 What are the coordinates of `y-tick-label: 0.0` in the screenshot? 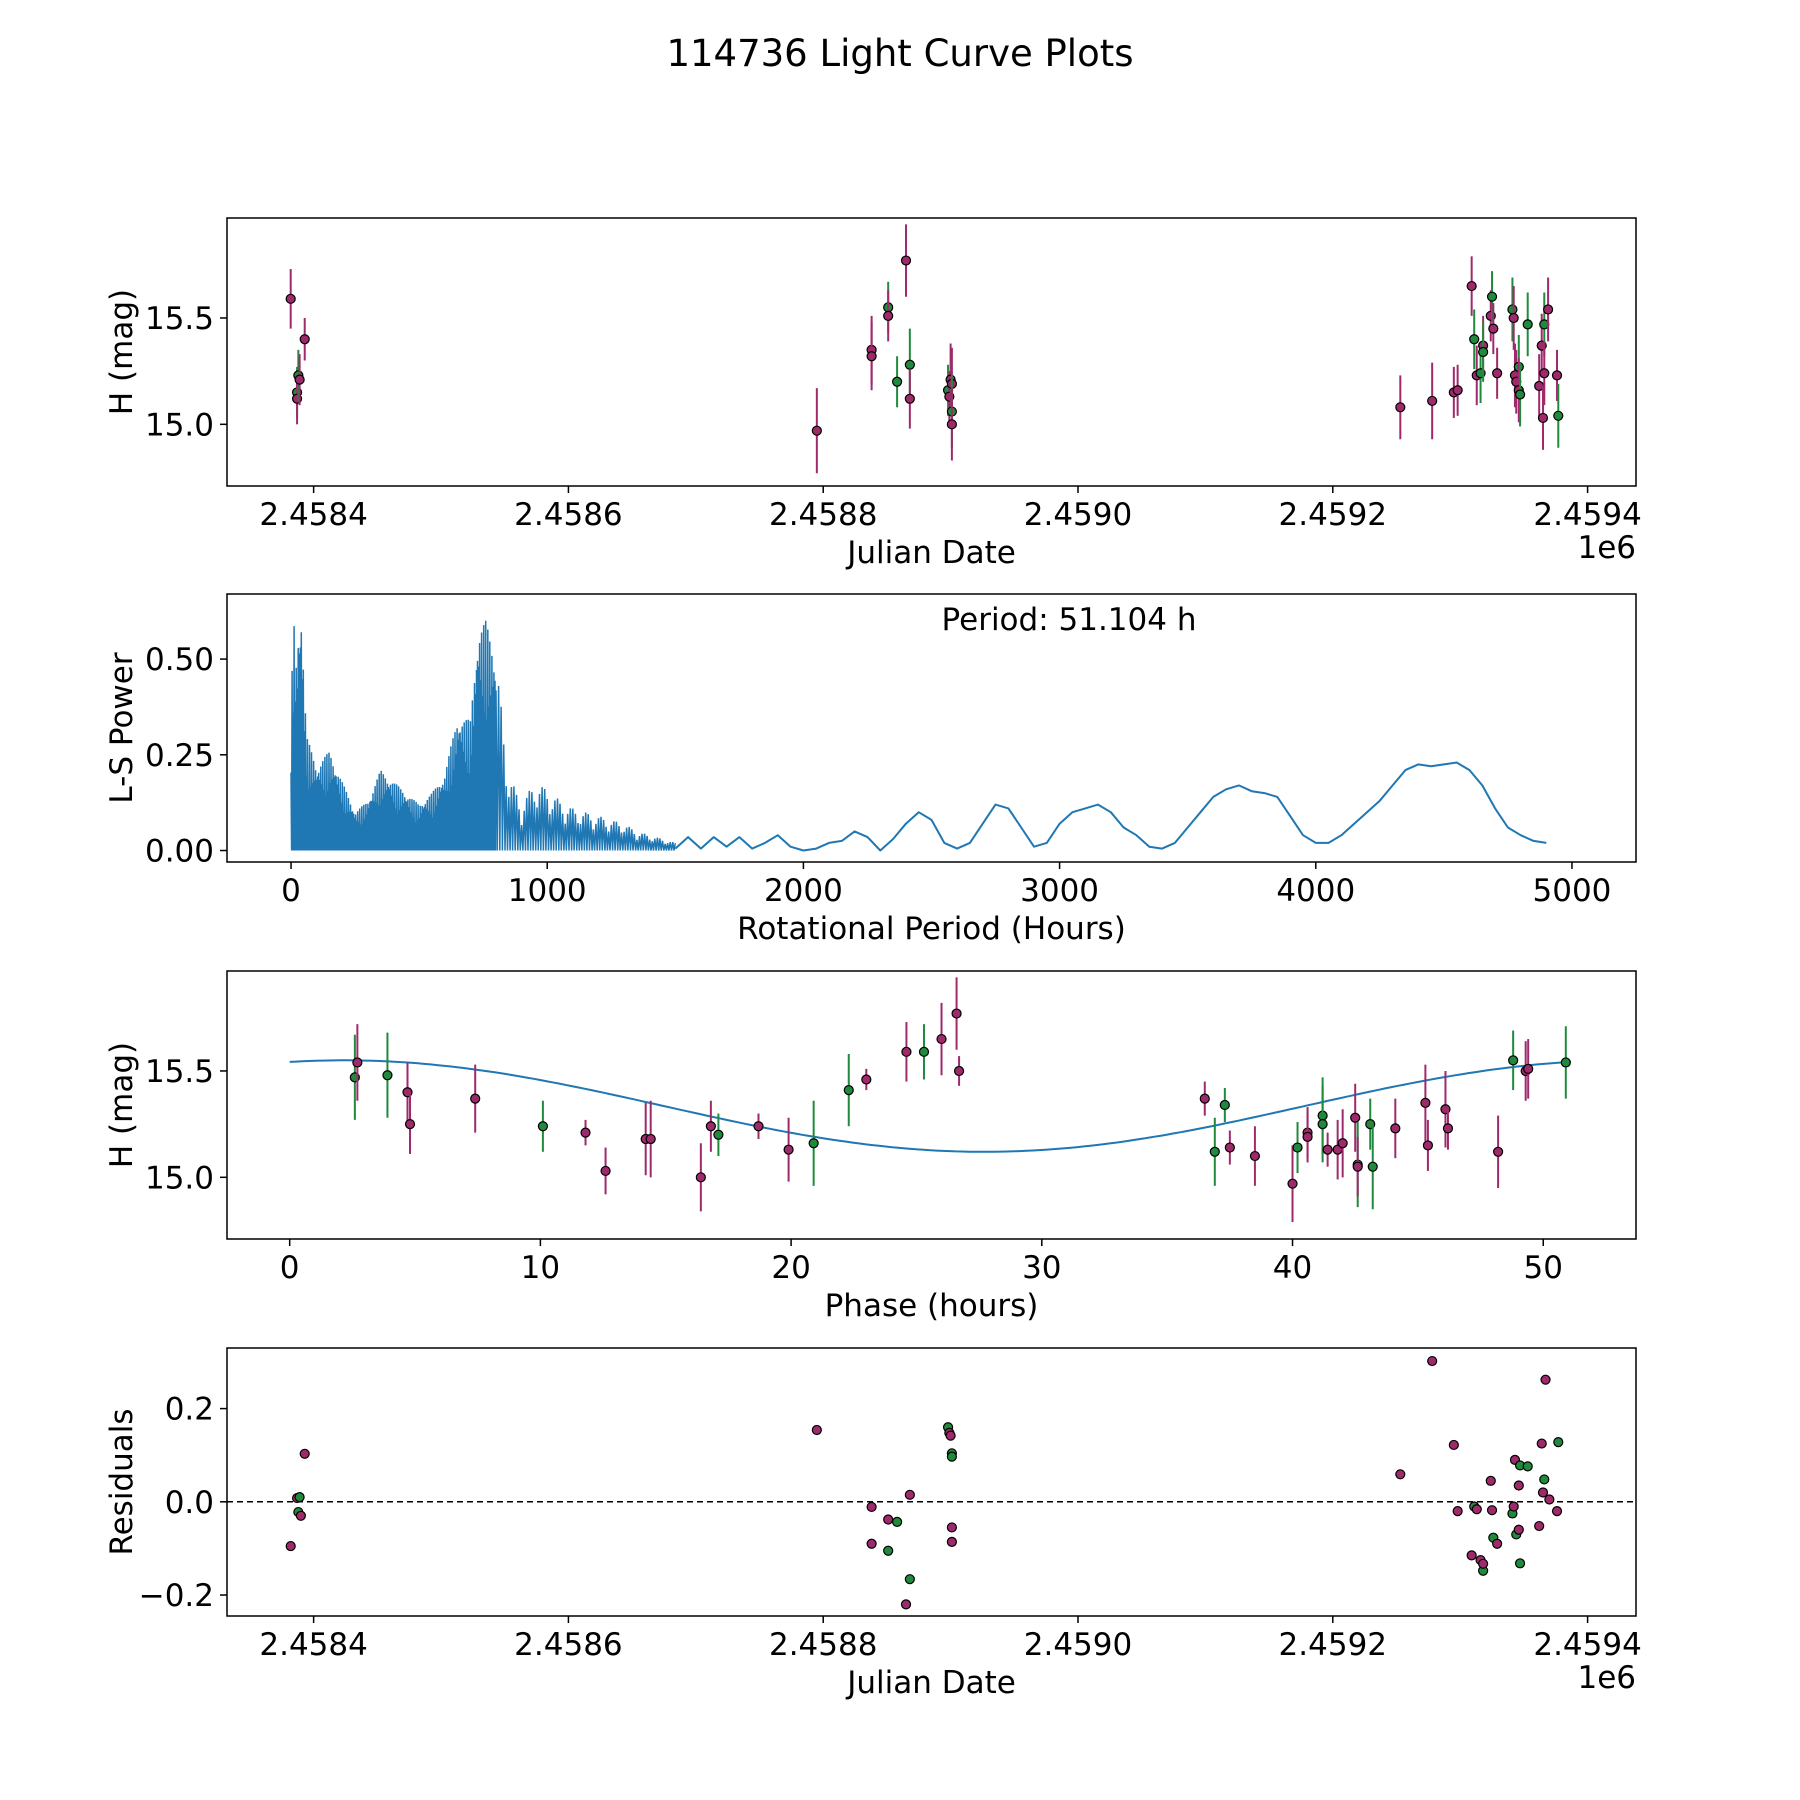 It's located at (189, 1503).